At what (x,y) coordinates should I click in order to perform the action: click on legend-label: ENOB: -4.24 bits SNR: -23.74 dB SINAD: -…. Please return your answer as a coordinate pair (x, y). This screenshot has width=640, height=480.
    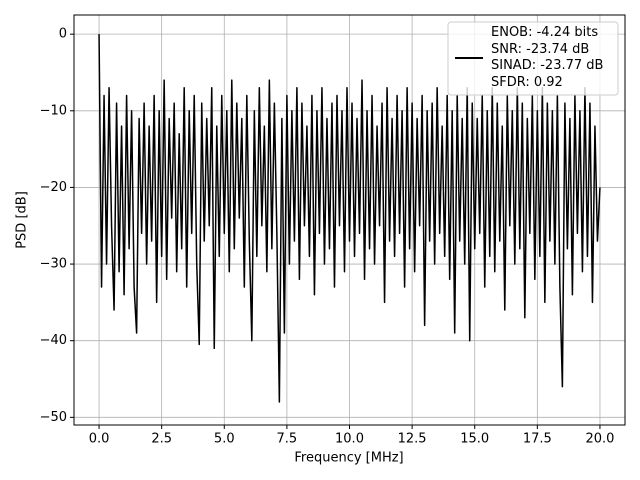
    Looking at the image, I should click on (547, 57).